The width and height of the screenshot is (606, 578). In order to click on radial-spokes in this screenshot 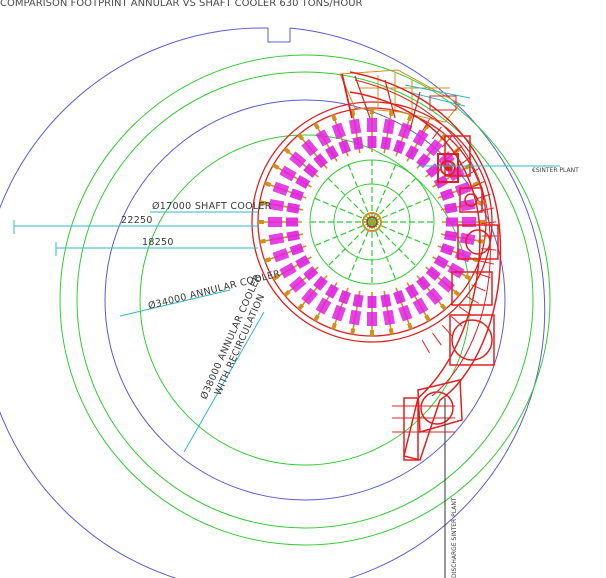, I will do `click(372, 222)`.